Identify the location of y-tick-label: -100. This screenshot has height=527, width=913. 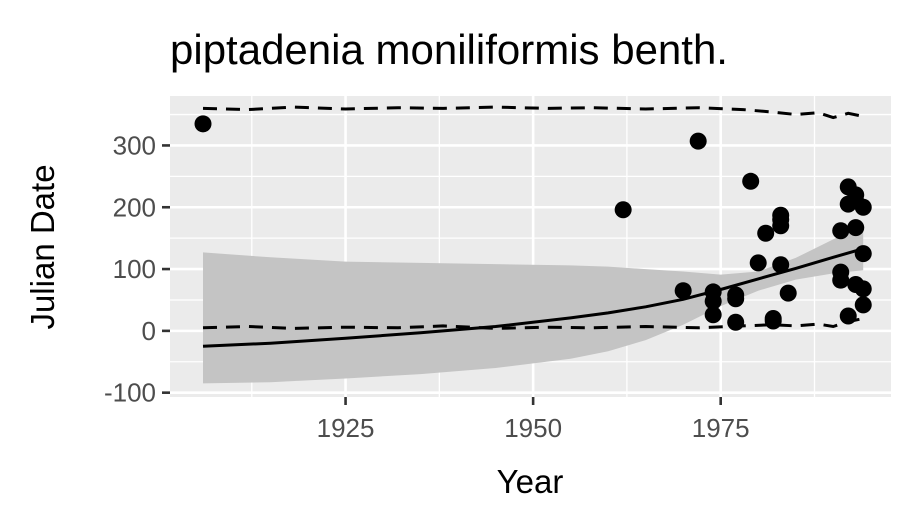
(130, 393).